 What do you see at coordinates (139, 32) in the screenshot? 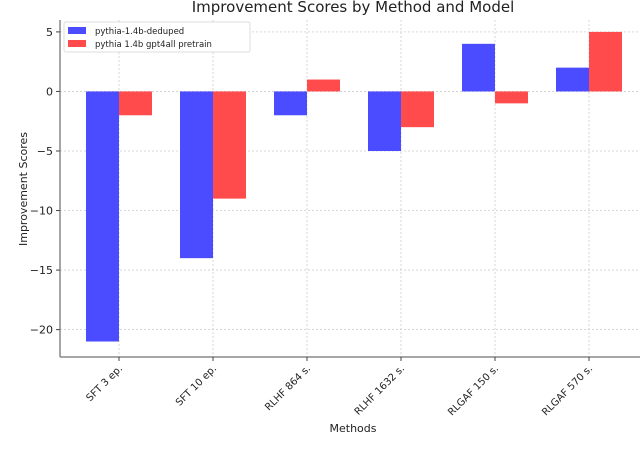
I see `legend-label: pythia-1.4b-deduped` at bounding box center [139, 32].